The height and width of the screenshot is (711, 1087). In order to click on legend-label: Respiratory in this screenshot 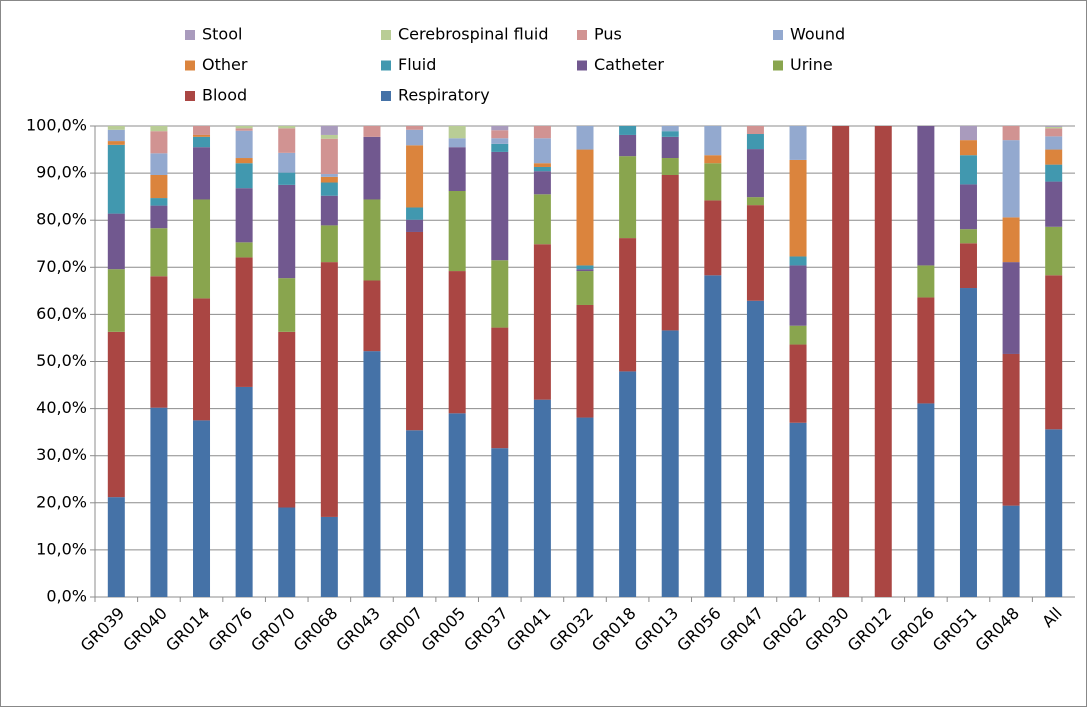, I will do `click(444, 95)`.